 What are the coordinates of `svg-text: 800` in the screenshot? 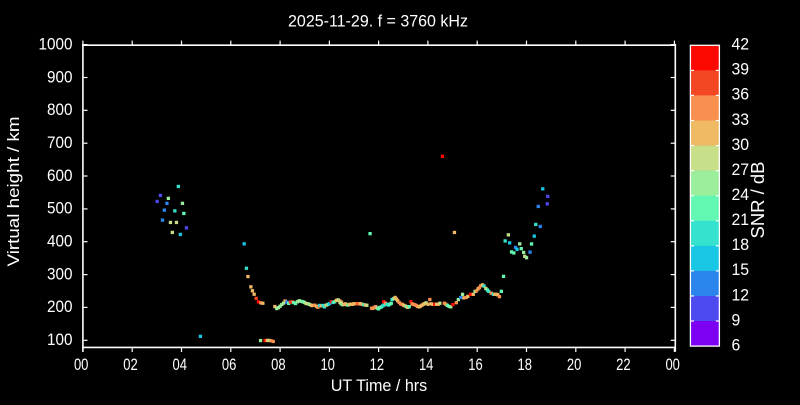 It's located at (60, 109).